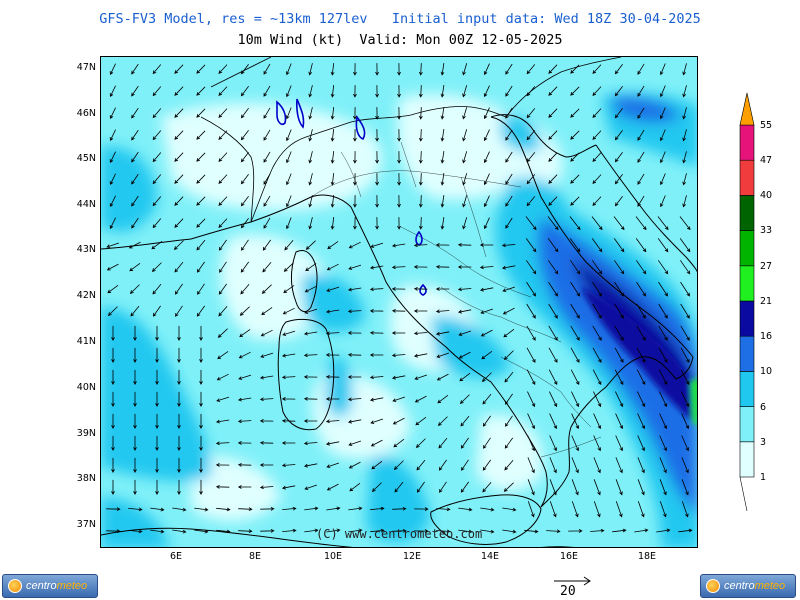 This screenshot has width=800, height=600. What do you see at coordinates (748, 586) in the screenshot?
I see `centrometeo-logo-right: centrometeo` at bounding box center [748, 586].